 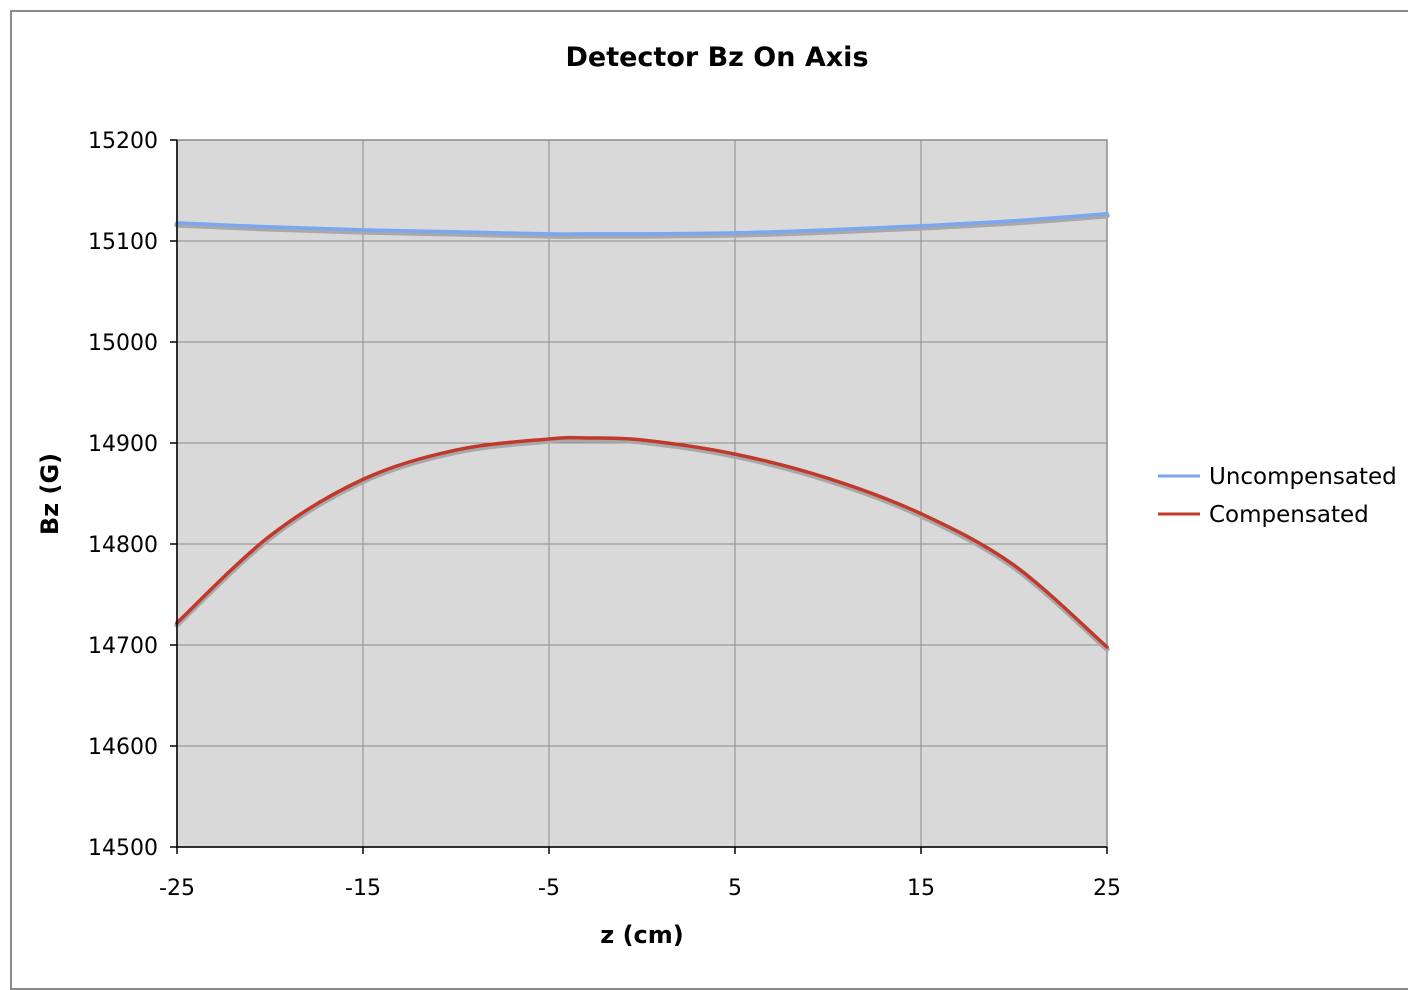 I want to click on x-tick-label: -15, so click(x=363, y=888).